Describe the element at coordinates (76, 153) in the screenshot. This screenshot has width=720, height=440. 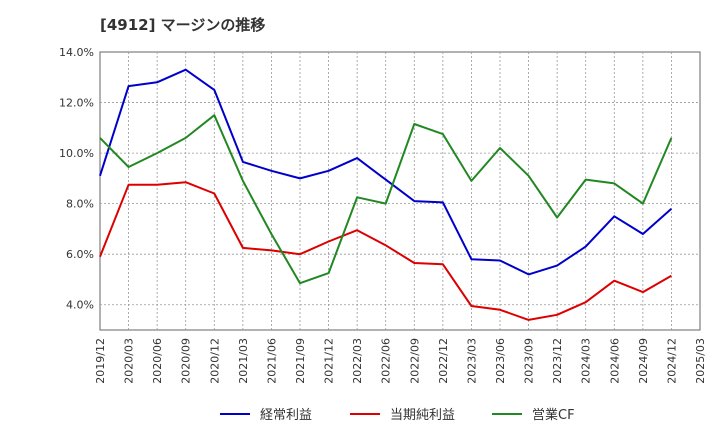
I see `y-tick-label: 10.0%` at that location.